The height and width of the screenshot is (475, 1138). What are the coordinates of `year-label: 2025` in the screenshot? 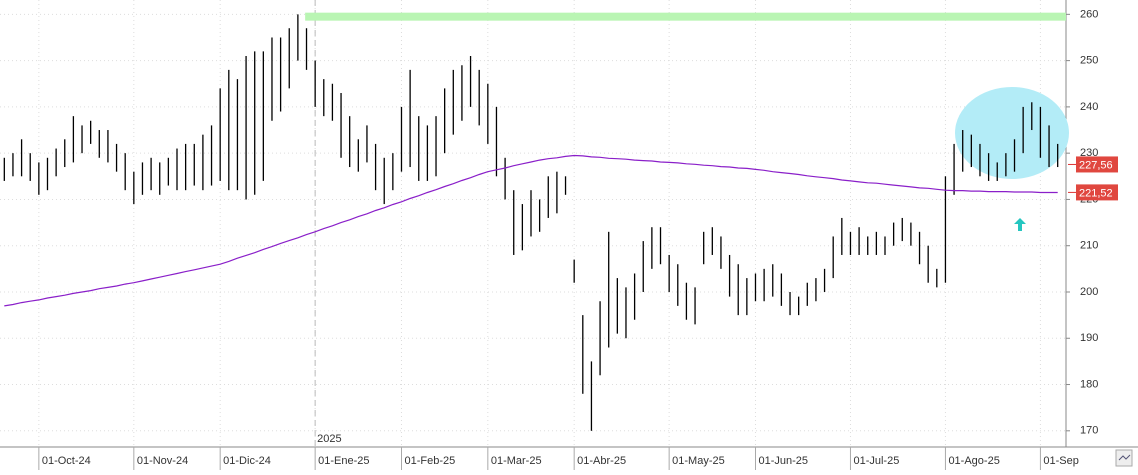 It's located at (329, 439).